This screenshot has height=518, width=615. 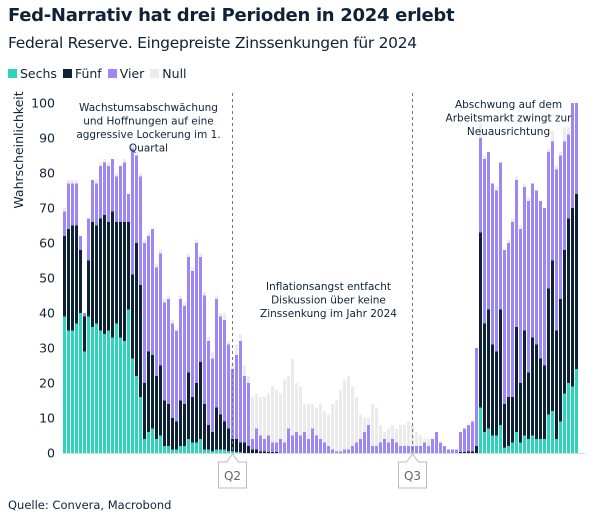 I want to click on legend-item-vier: Vier, so click(x=125, y=73).